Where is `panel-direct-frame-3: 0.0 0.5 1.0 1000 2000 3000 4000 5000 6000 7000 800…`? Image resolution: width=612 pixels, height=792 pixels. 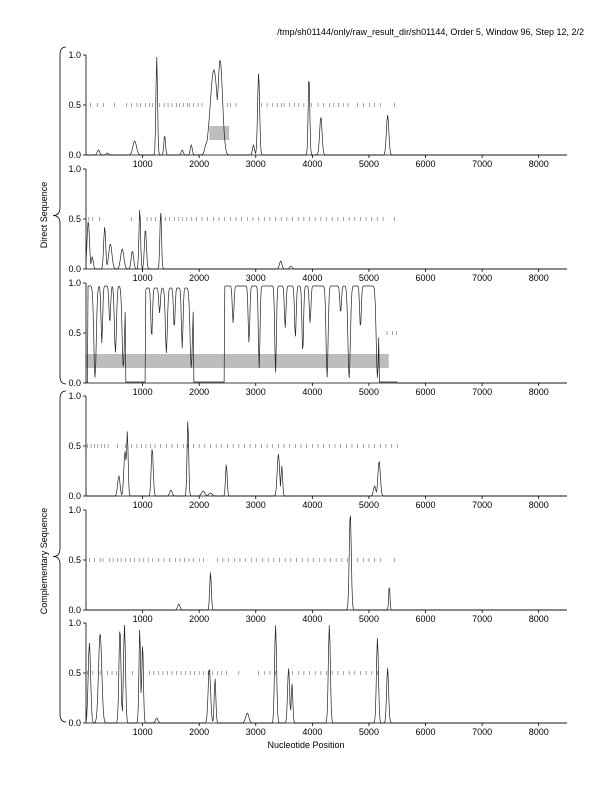
panel-direct-frame-3: 0.0 0.5 1.0 1000 2000 3000 4000 5000 6000 7000 800… is located at coordinates (317, 337).